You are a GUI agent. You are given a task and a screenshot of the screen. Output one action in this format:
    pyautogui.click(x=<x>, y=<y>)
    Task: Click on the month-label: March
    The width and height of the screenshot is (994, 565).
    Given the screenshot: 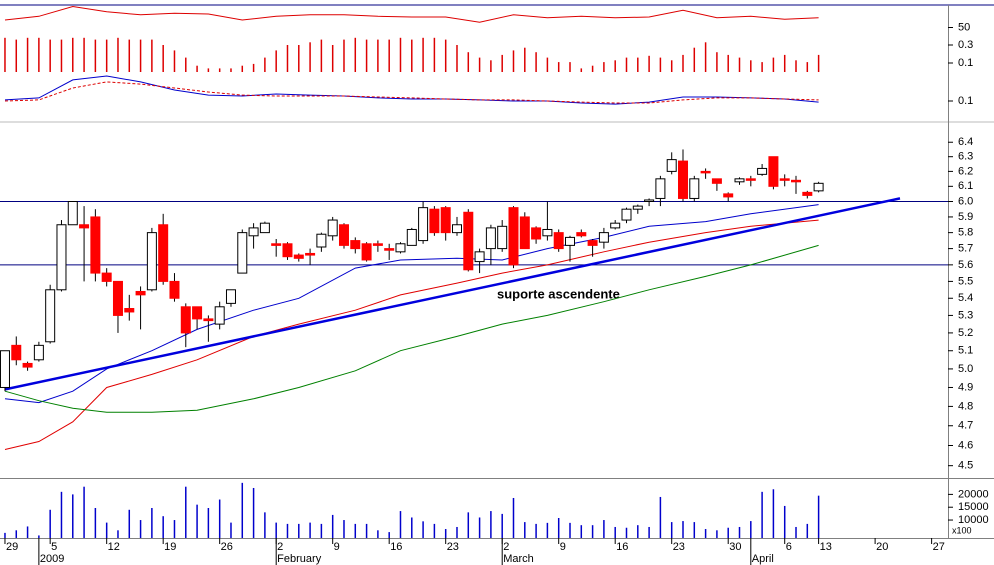 What is the action you would take?
    pyautogui.click(x=518, y=559)
    